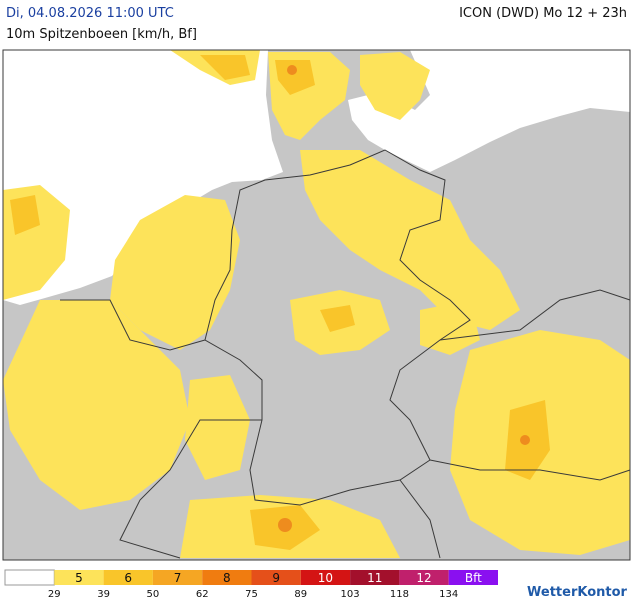 Image resolution: width=633 pixels, height=600 pixels. Describe the element at coordinates (54, 594) in the screenshot. I see `kmh-label: 29` at that location.